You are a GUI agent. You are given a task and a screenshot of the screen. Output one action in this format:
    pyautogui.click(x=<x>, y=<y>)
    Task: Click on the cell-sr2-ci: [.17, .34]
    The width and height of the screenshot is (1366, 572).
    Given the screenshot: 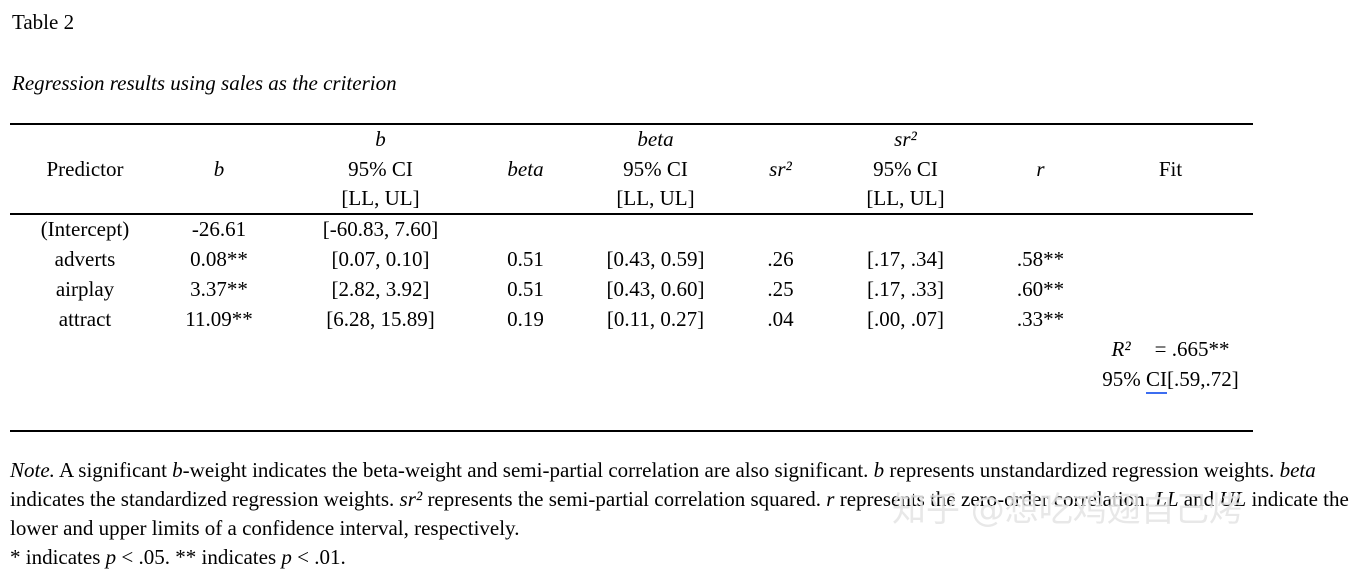 What is the action you would take?
    pyautogui.click(x=905, y=258)
    